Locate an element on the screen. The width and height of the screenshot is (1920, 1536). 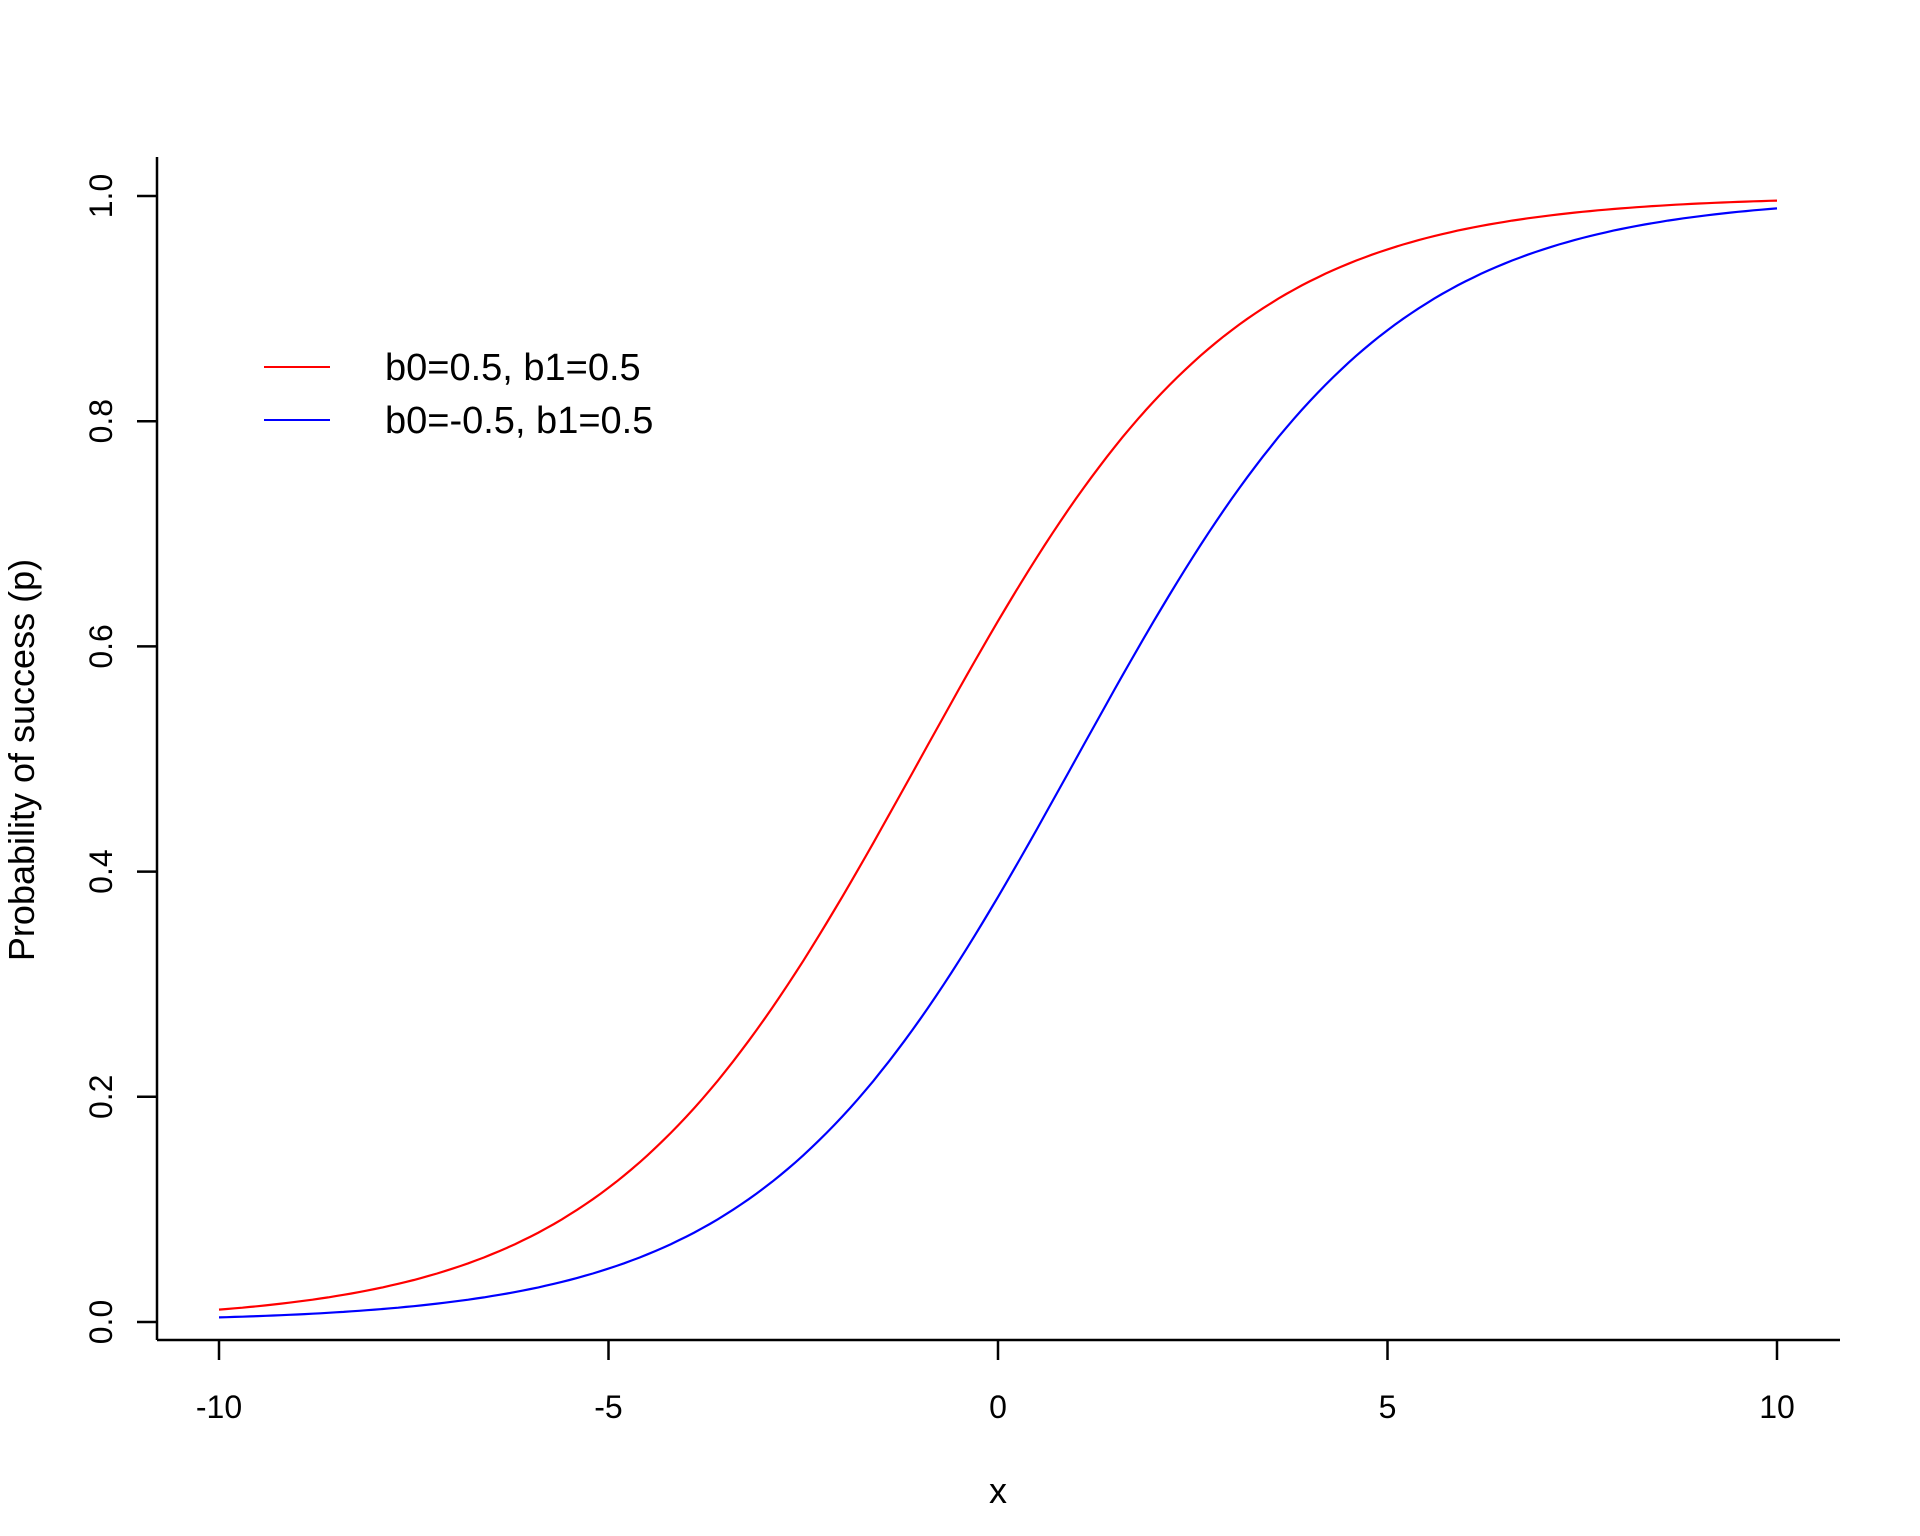
x-tick-label: -10 is located at coordinates (219, 1407).